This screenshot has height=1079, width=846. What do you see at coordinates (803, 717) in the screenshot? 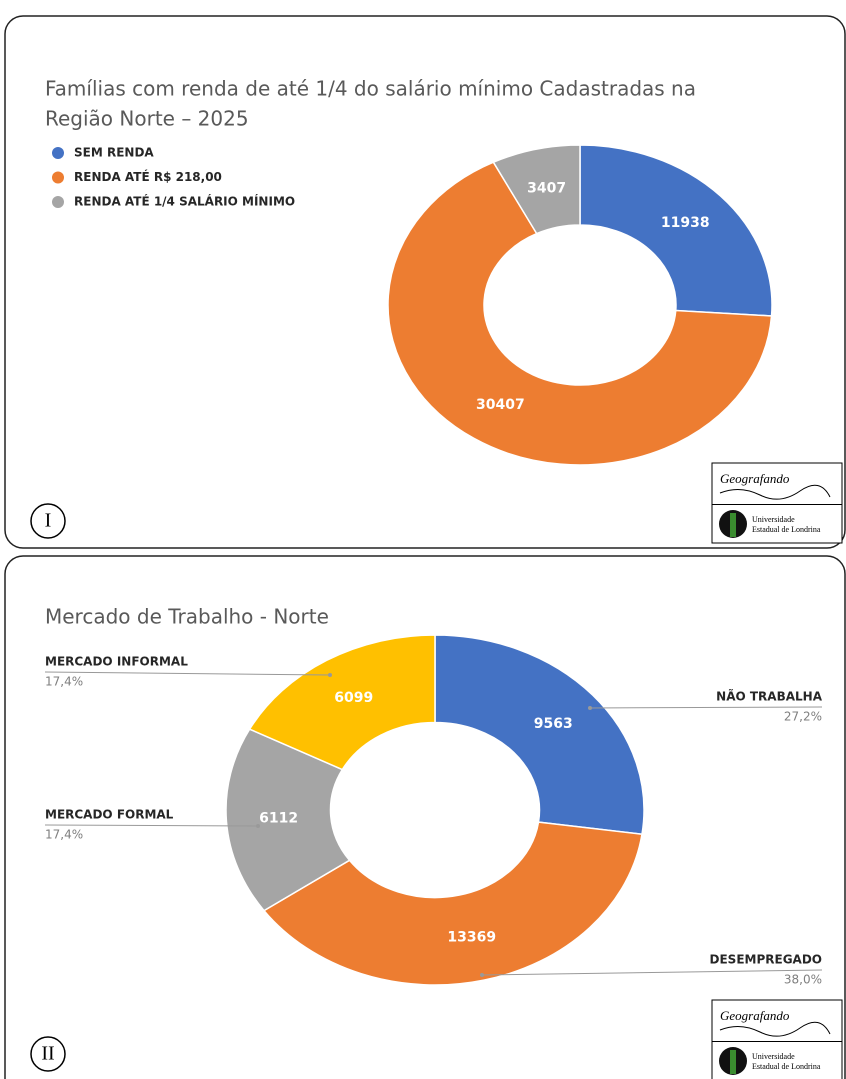
I see `percent-label: 27,2%` at bounding box center [803, 717].